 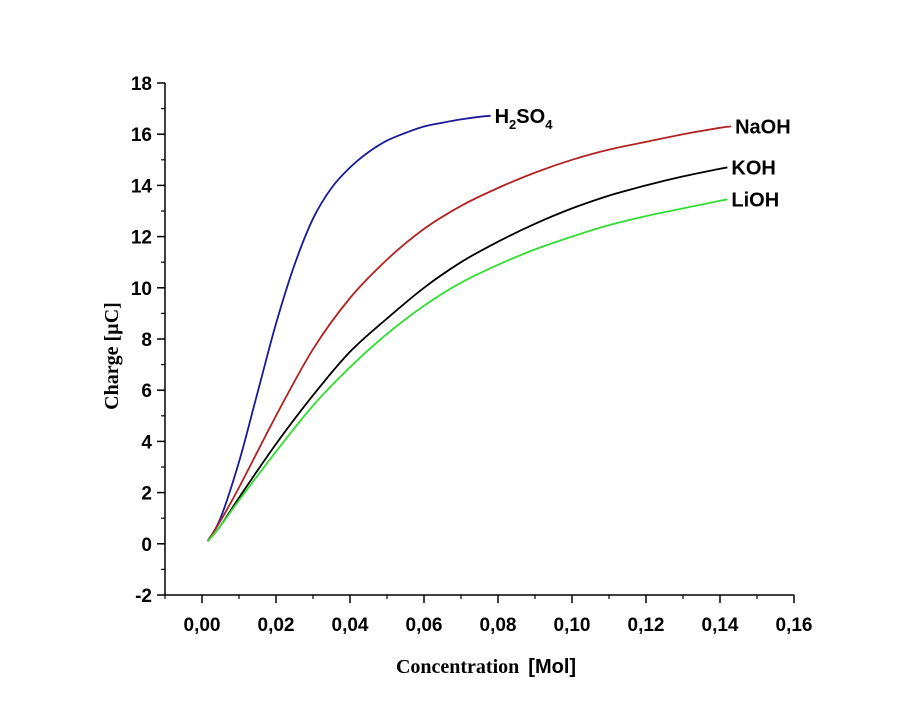 I want to click on series-label-h2so4: H2SO4, so click(x=524, y=119).